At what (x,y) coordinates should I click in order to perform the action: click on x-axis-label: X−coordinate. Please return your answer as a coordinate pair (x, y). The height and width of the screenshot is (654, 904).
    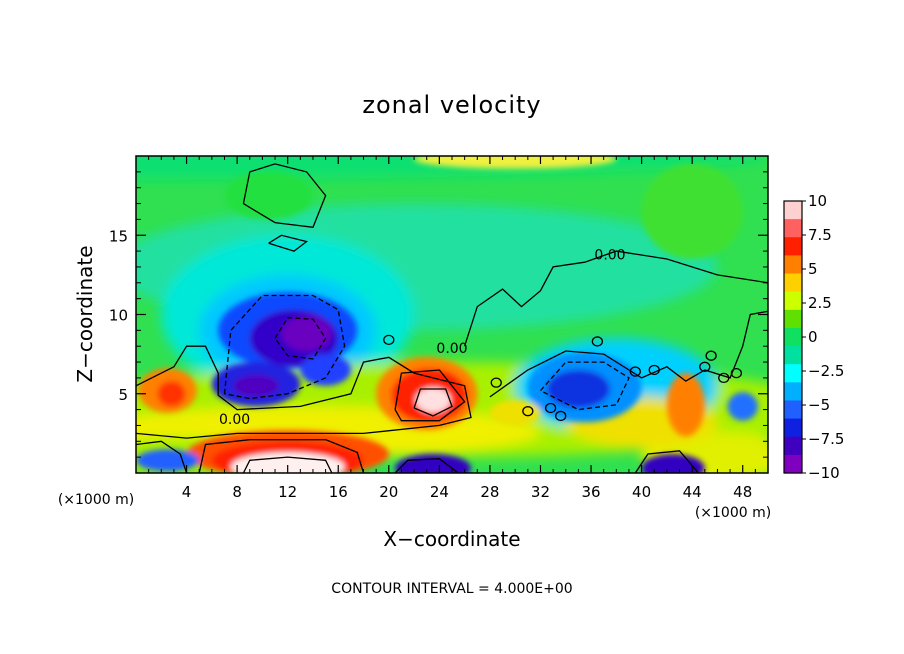
    Looking at the image, I should click on (451, 539).